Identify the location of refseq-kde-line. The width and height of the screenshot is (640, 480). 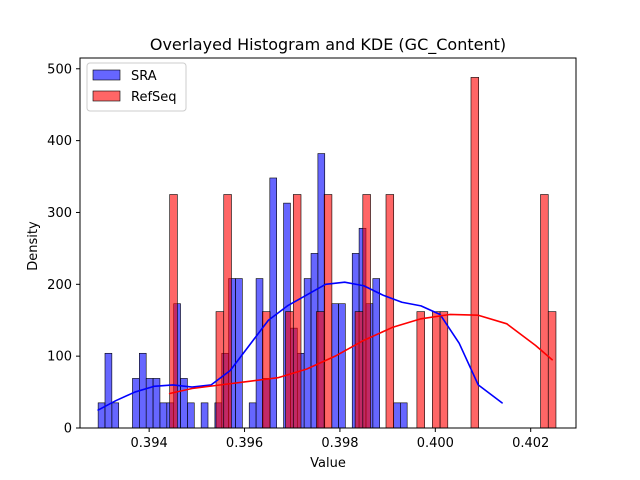
(360, 354).